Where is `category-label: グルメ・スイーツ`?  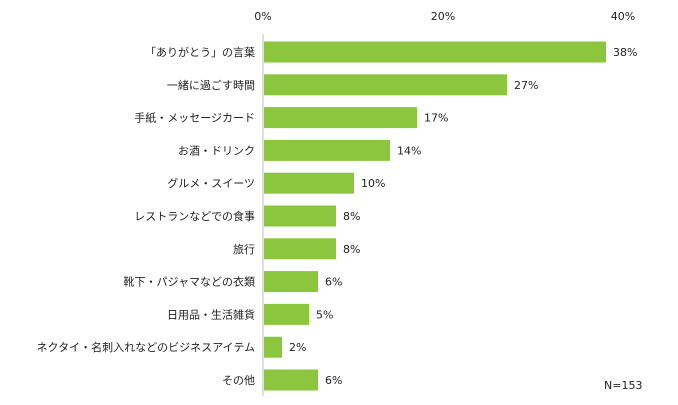 category-label: グルメ・スイーツ is located at coordinates (211, 183).